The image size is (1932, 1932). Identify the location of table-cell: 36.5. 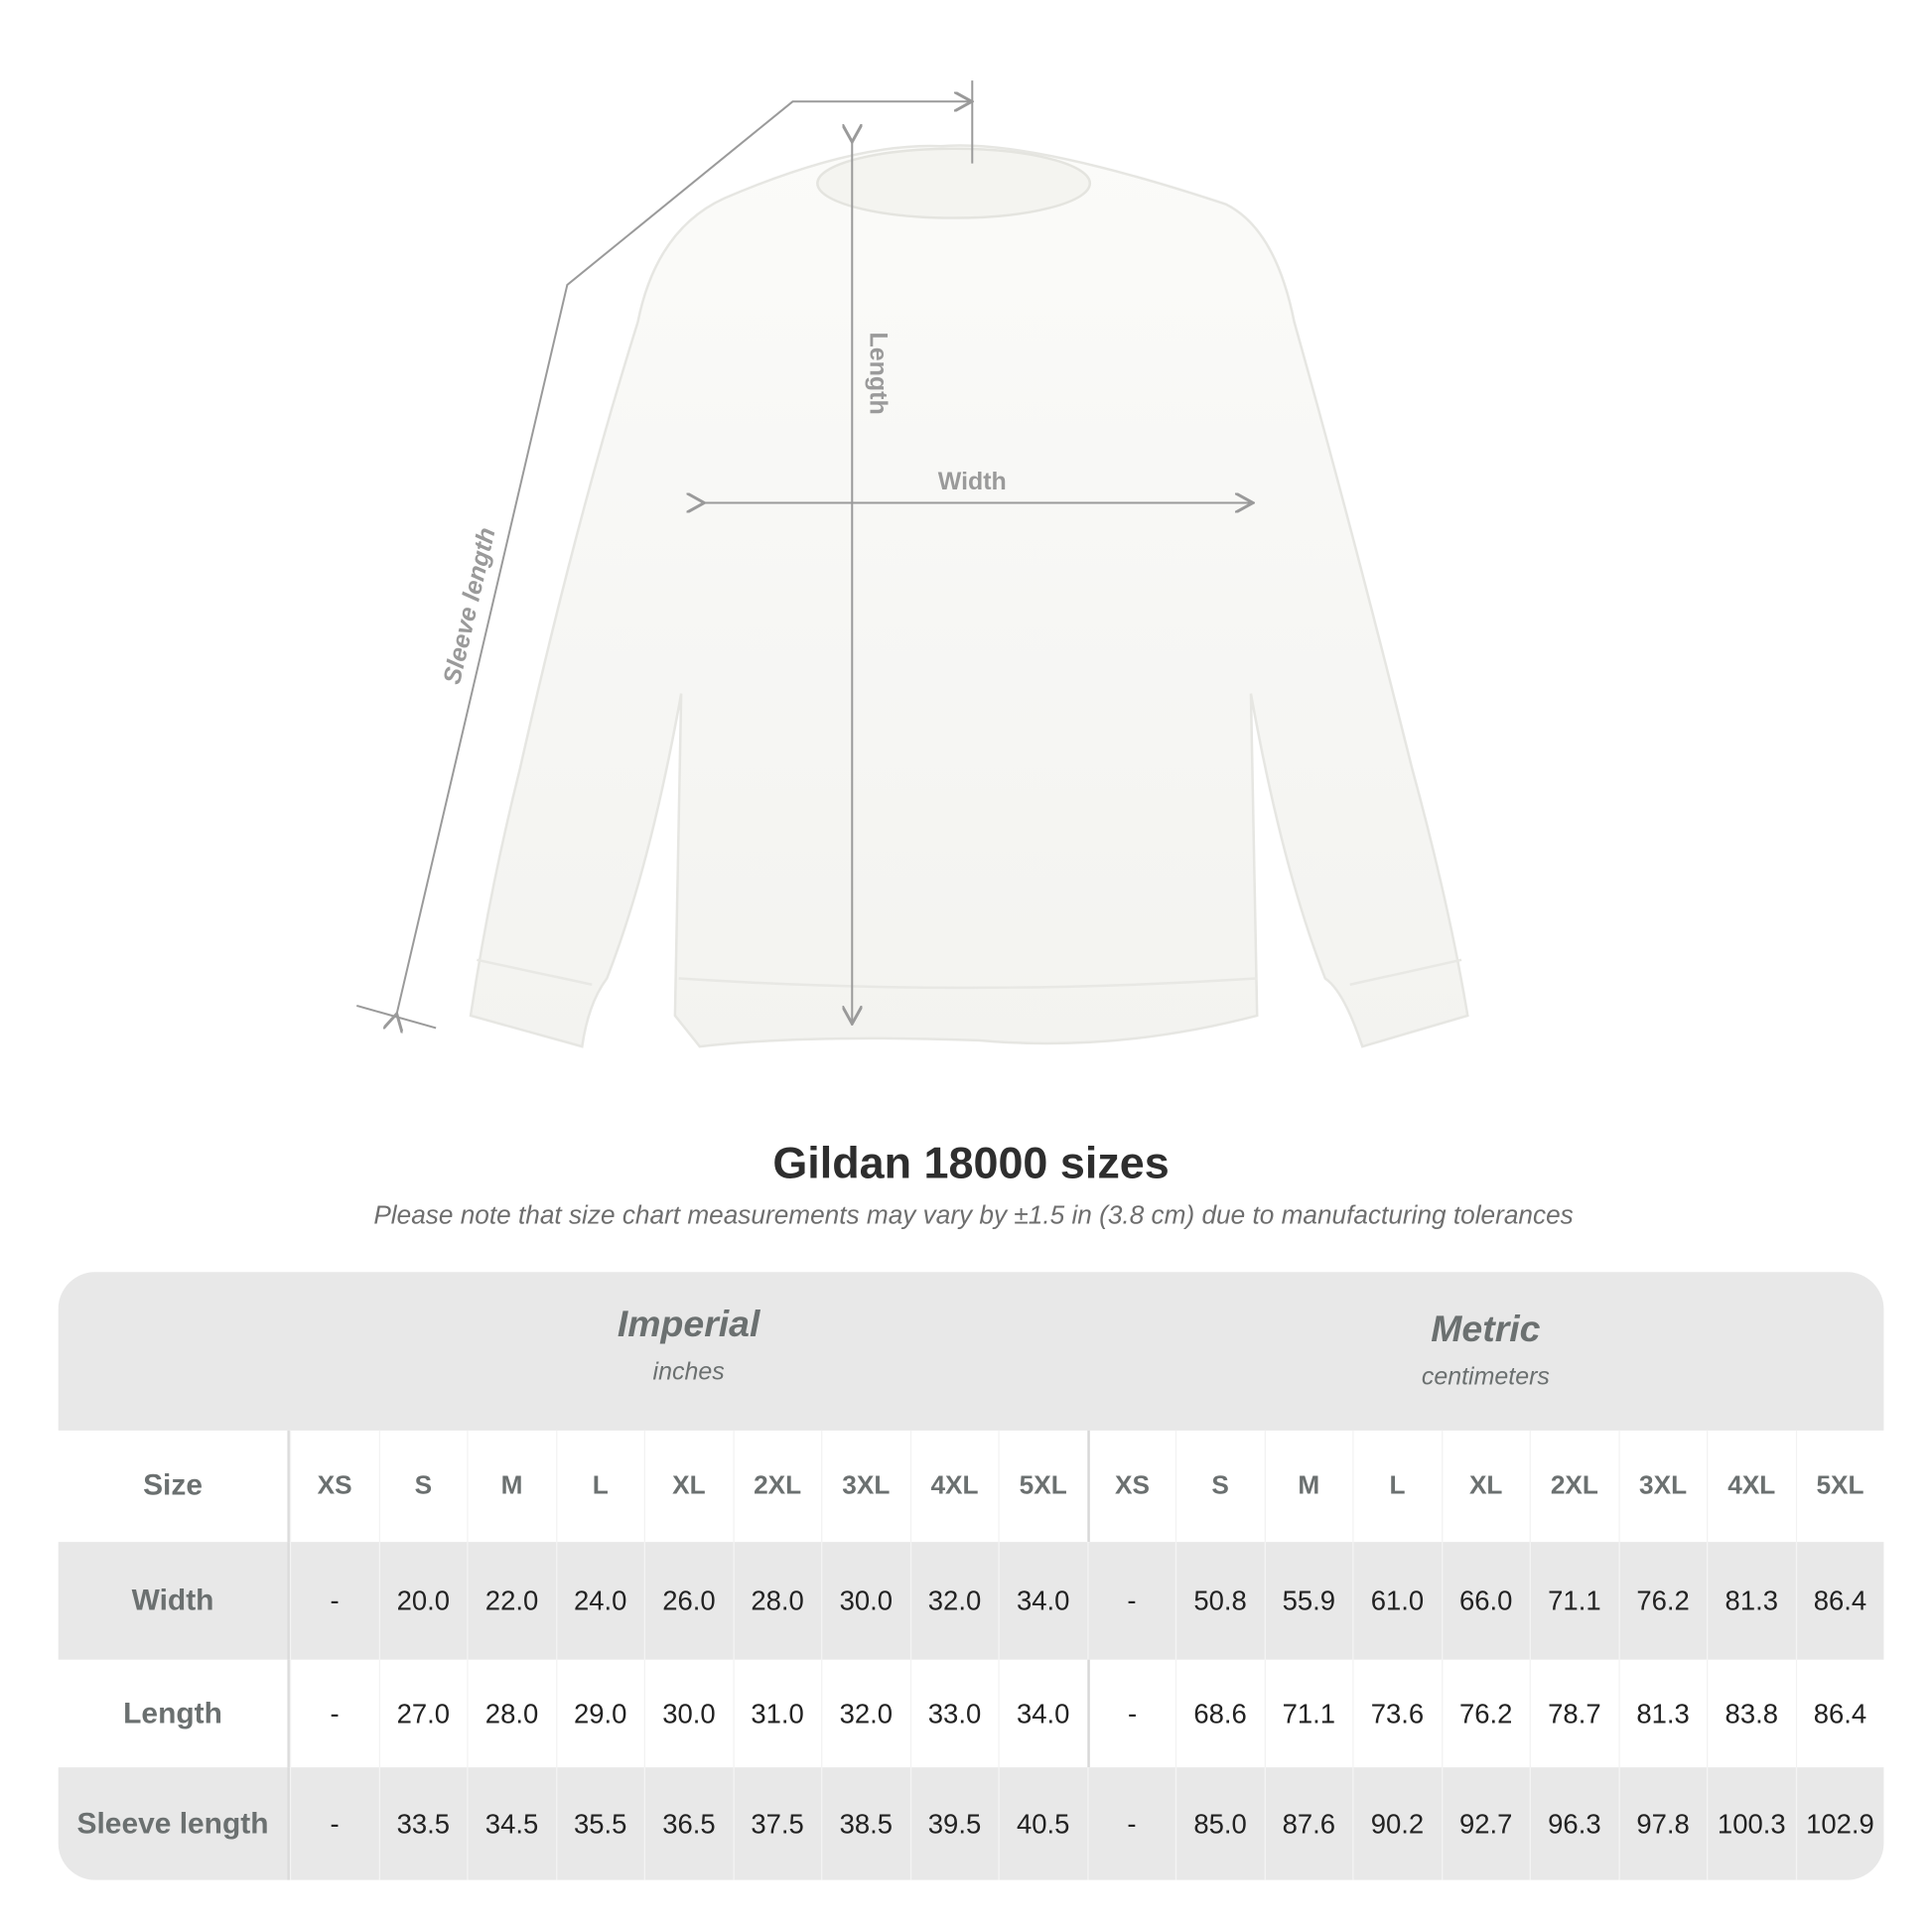
(688, 1823).